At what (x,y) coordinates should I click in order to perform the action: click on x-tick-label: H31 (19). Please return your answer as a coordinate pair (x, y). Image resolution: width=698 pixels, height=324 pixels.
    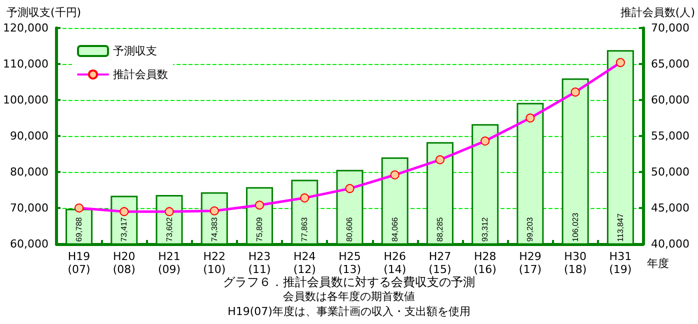
    Looking at the image, I should click on (620, 263).